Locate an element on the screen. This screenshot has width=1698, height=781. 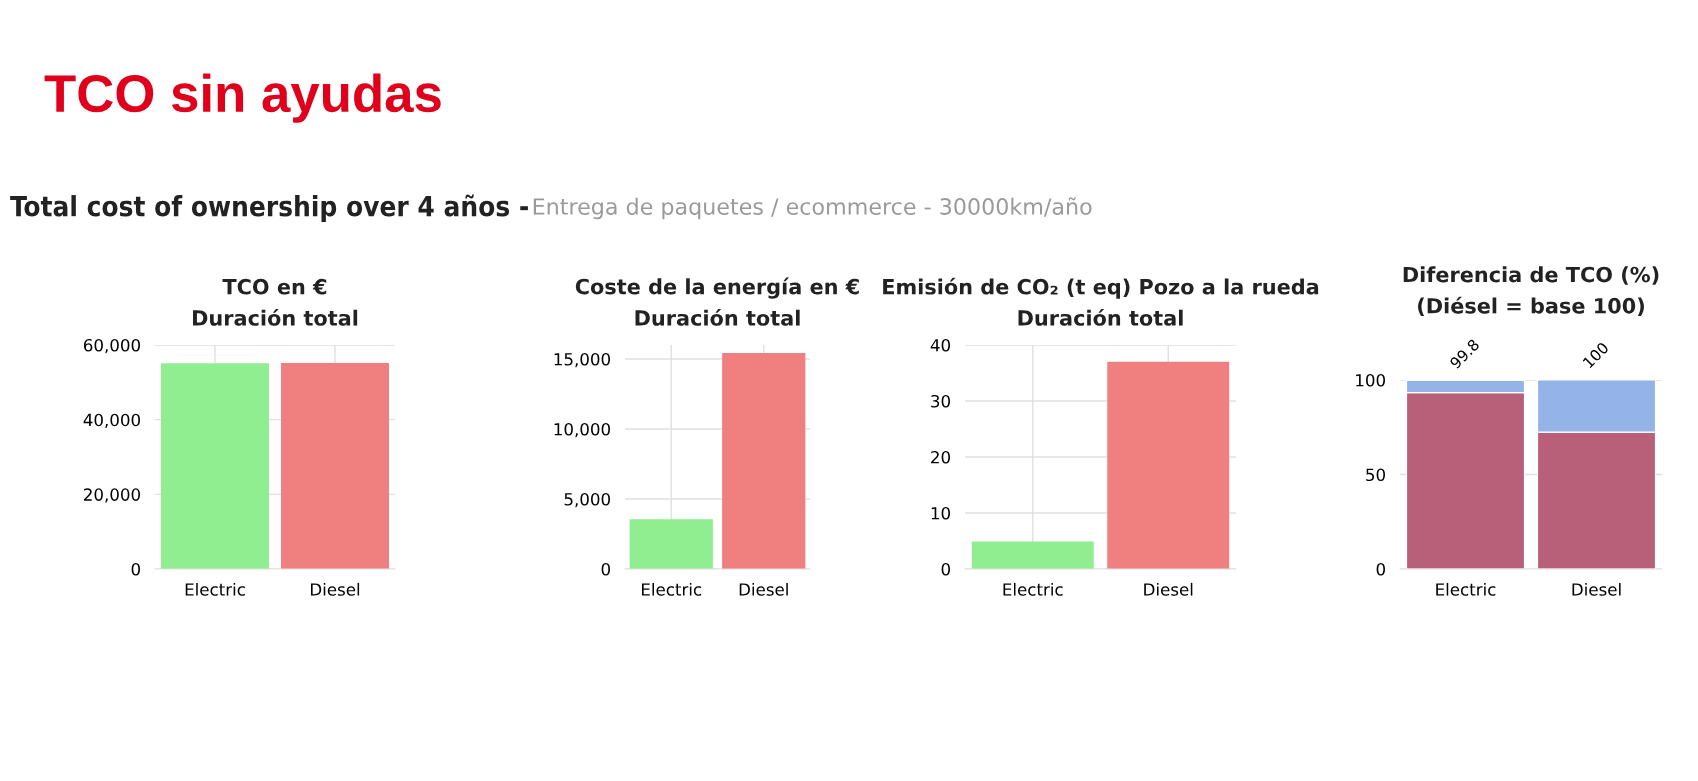
y-tick-label: 60,000 is located at coordinates (111, 346).